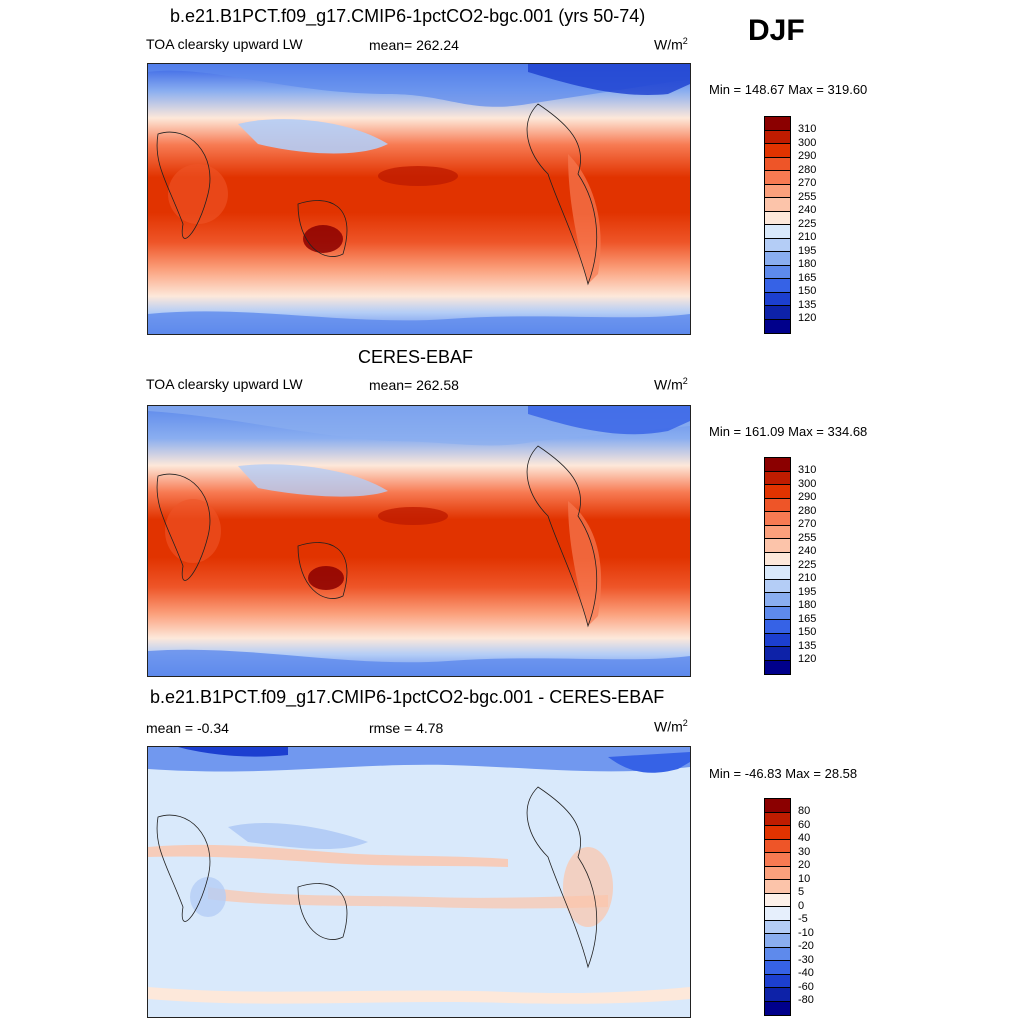 This screenshot has height=1024, width=1024. What do you see at coordinates (803, 919) in the screenshot?
I see `panel3-cbar-tick: -5` at bounding box center [803, 919].